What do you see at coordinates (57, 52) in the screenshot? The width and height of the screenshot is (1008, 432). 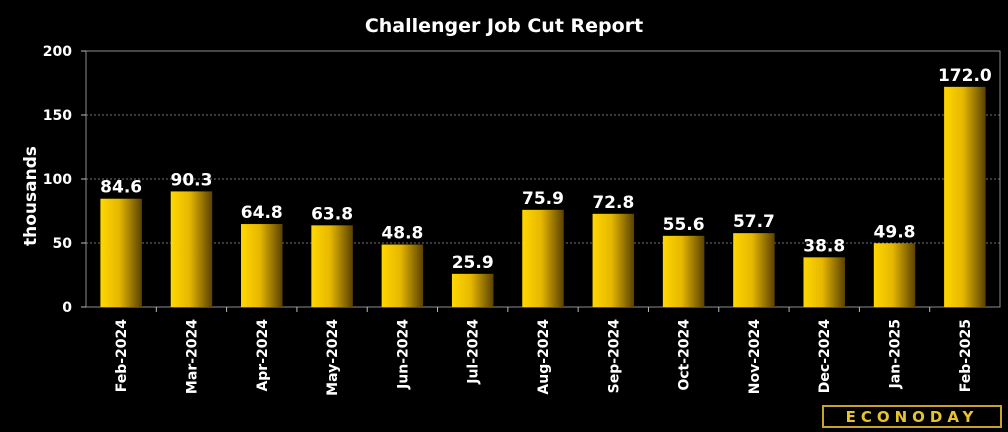 I see `y-tick-label: 200` at bounding box center [57, 52].